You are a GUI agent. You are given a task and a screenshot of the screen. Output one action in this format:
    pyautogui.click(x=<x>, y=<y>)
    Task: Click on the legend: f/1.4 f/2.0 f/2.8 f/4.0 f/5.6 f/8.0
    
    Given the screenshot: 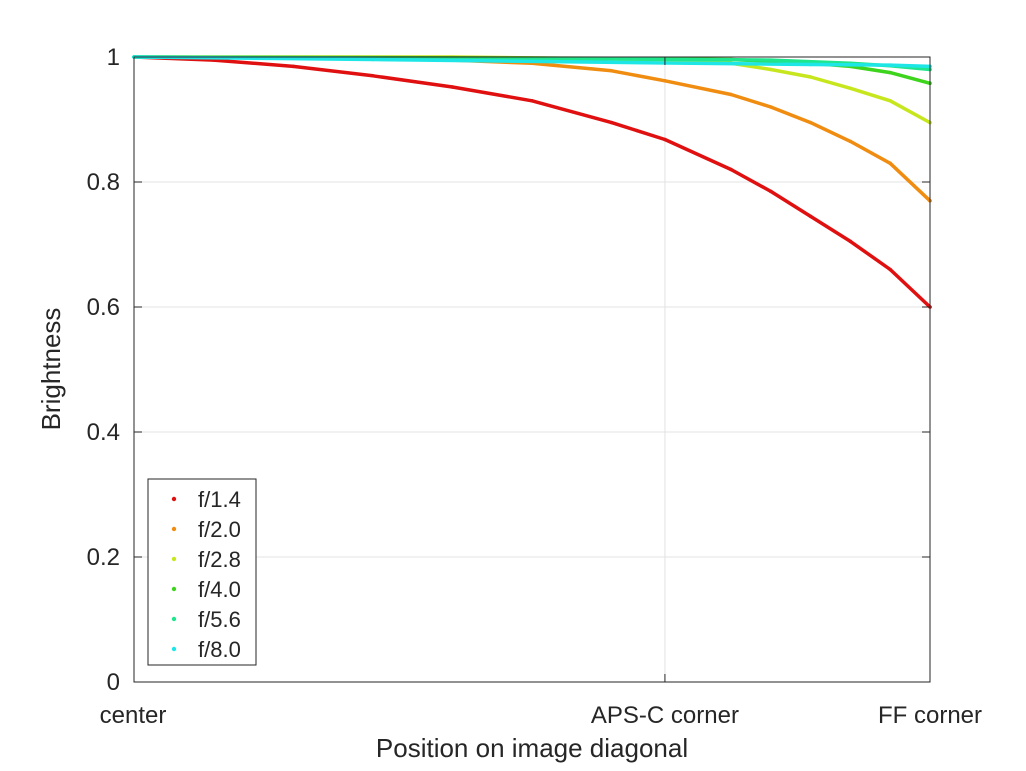 What is the action you would take?
    pyautogui.click(x=202, y=572)
    